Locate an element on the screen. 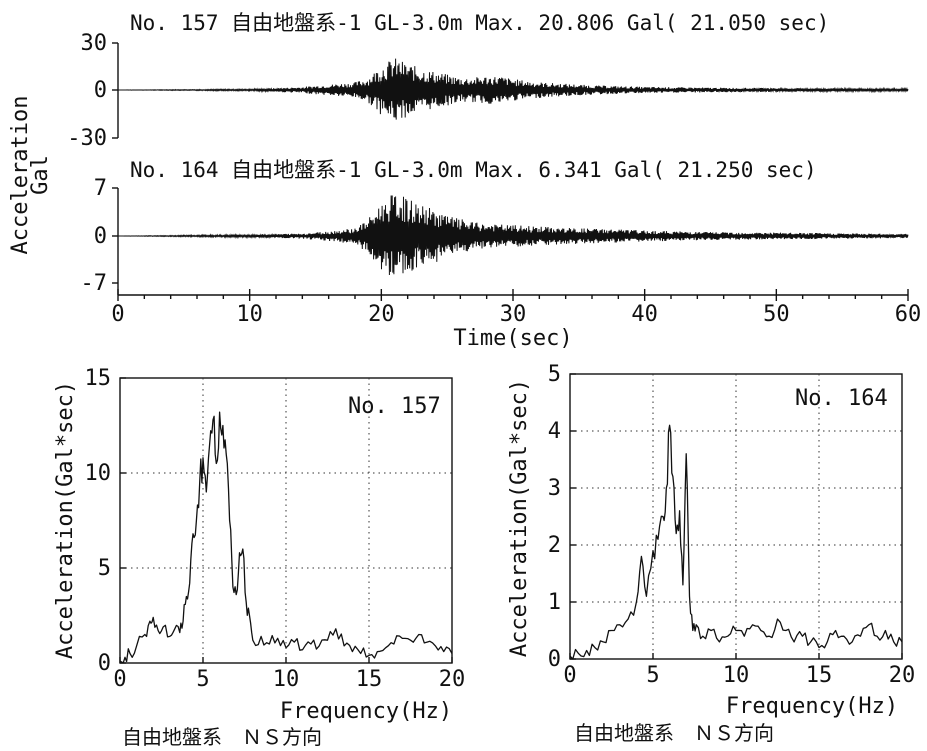 The width and height of the screenshot is (927, 751). caption-157: 自由地盤系 ＮＳ方向 is located at coordinates (222, 737).